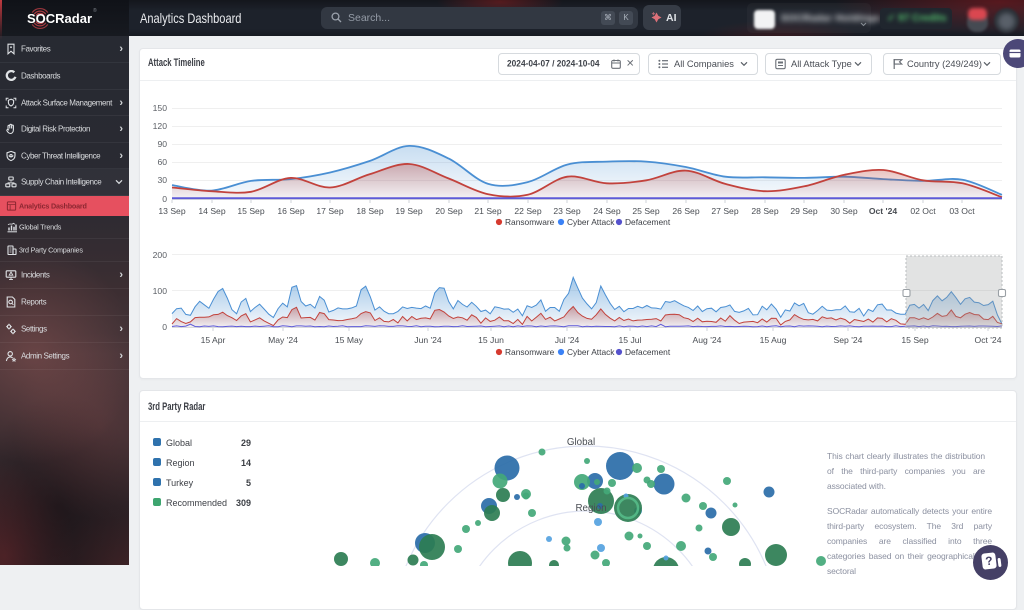 The image size is (1024, 610). What do you see at coordinates (428, 340) in the screenshot?
I see `svg-text: Jun '24` at bounding box center [428, 340].